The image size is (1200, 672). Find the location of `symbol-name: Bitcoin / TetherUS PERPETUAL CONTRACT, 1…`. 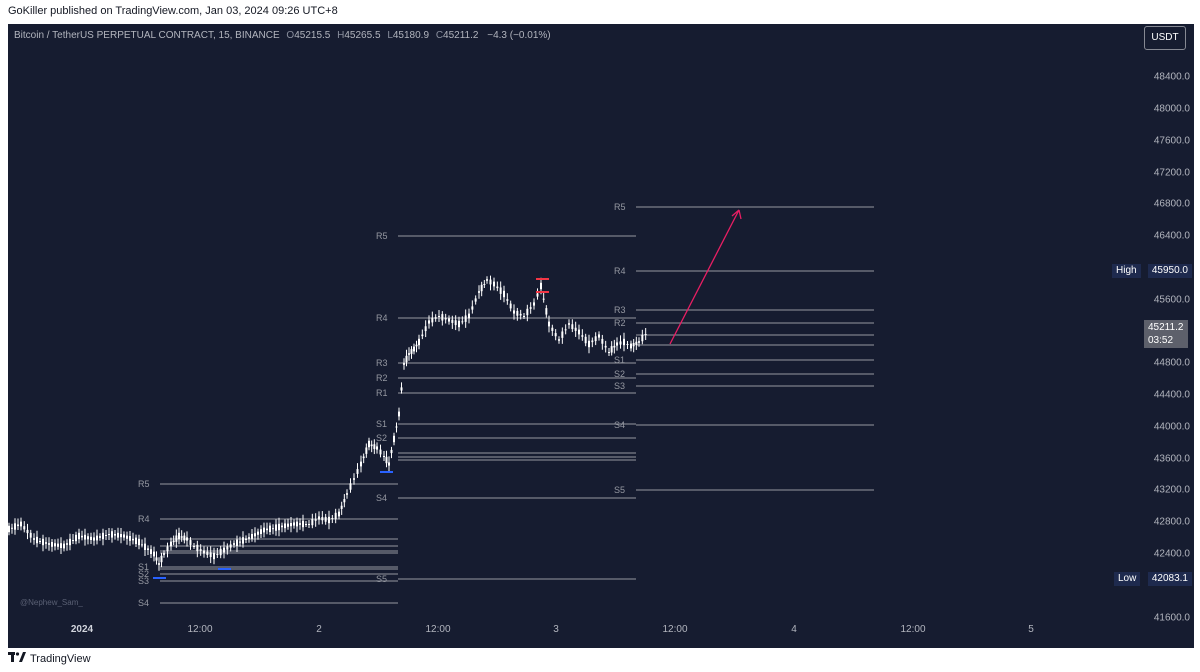

symbol-name: Bitcoin / TetherUS PERPETUAL CONTRACT, 1… is located at coordinates (147, 35).